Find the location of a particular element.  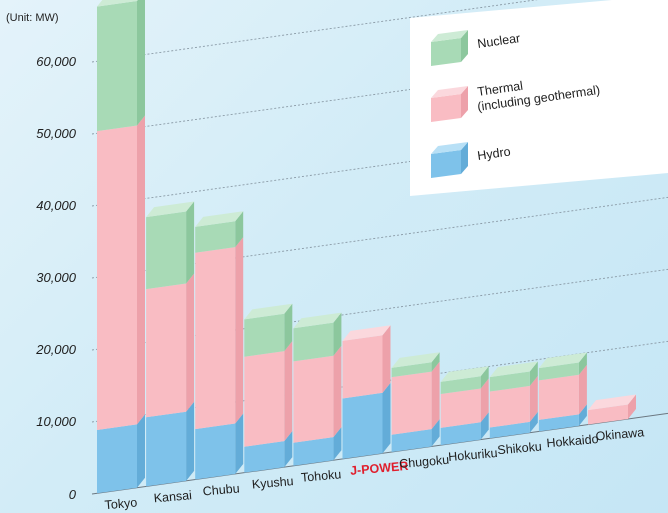

bar-segment-hokkaido-thermal-including-geothermal is located at coordinates (562, 392).